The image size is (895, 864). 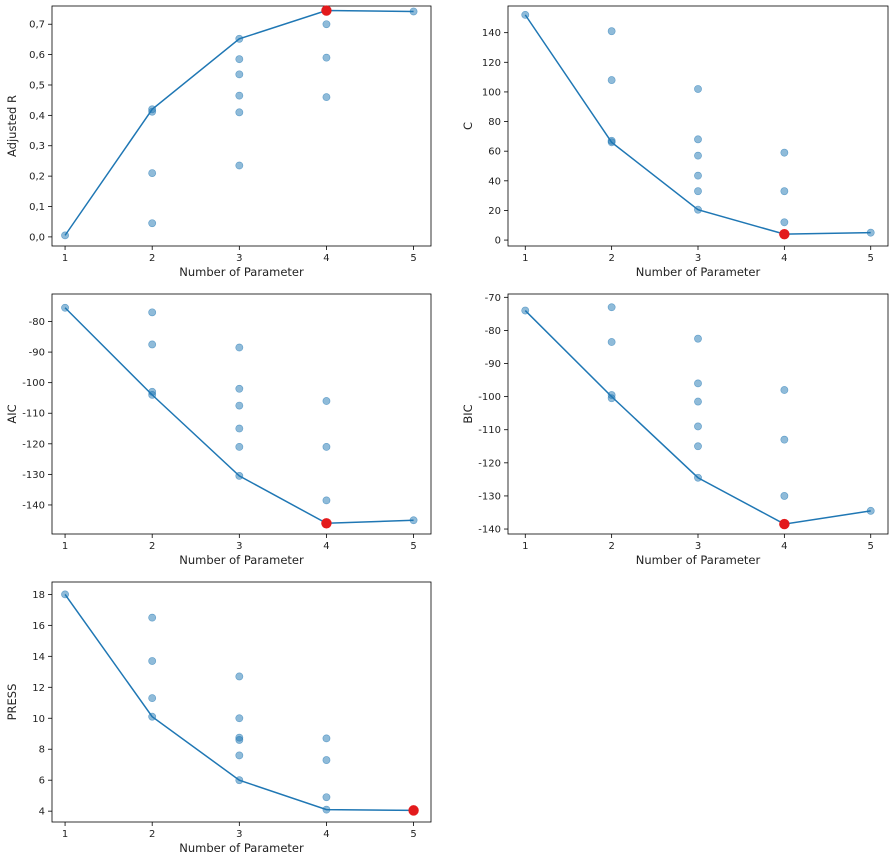 I want to click on y-tick-label: 0,6, so click(x=37, y=55).